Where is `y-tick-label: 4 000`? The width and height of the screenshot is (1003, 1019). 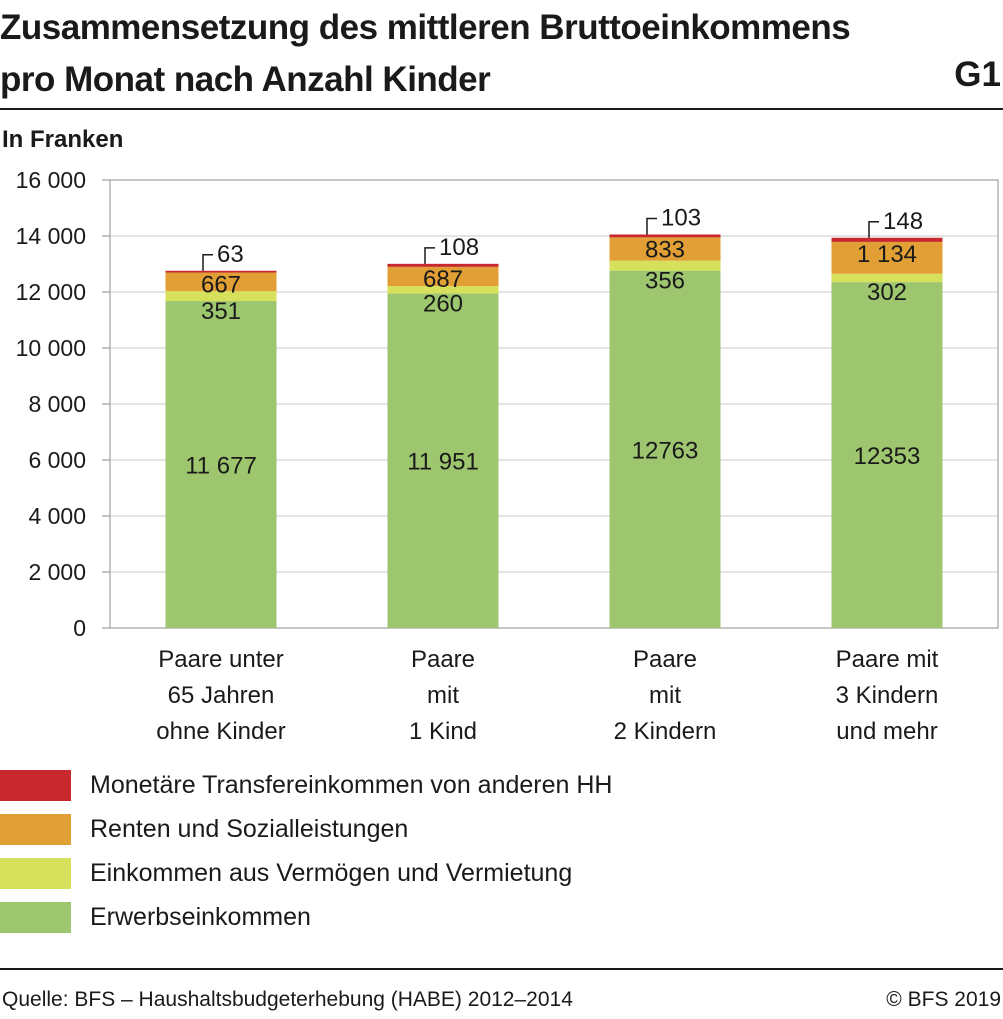
y-tick-label: 4 000 is located at coordinates (57, 516).